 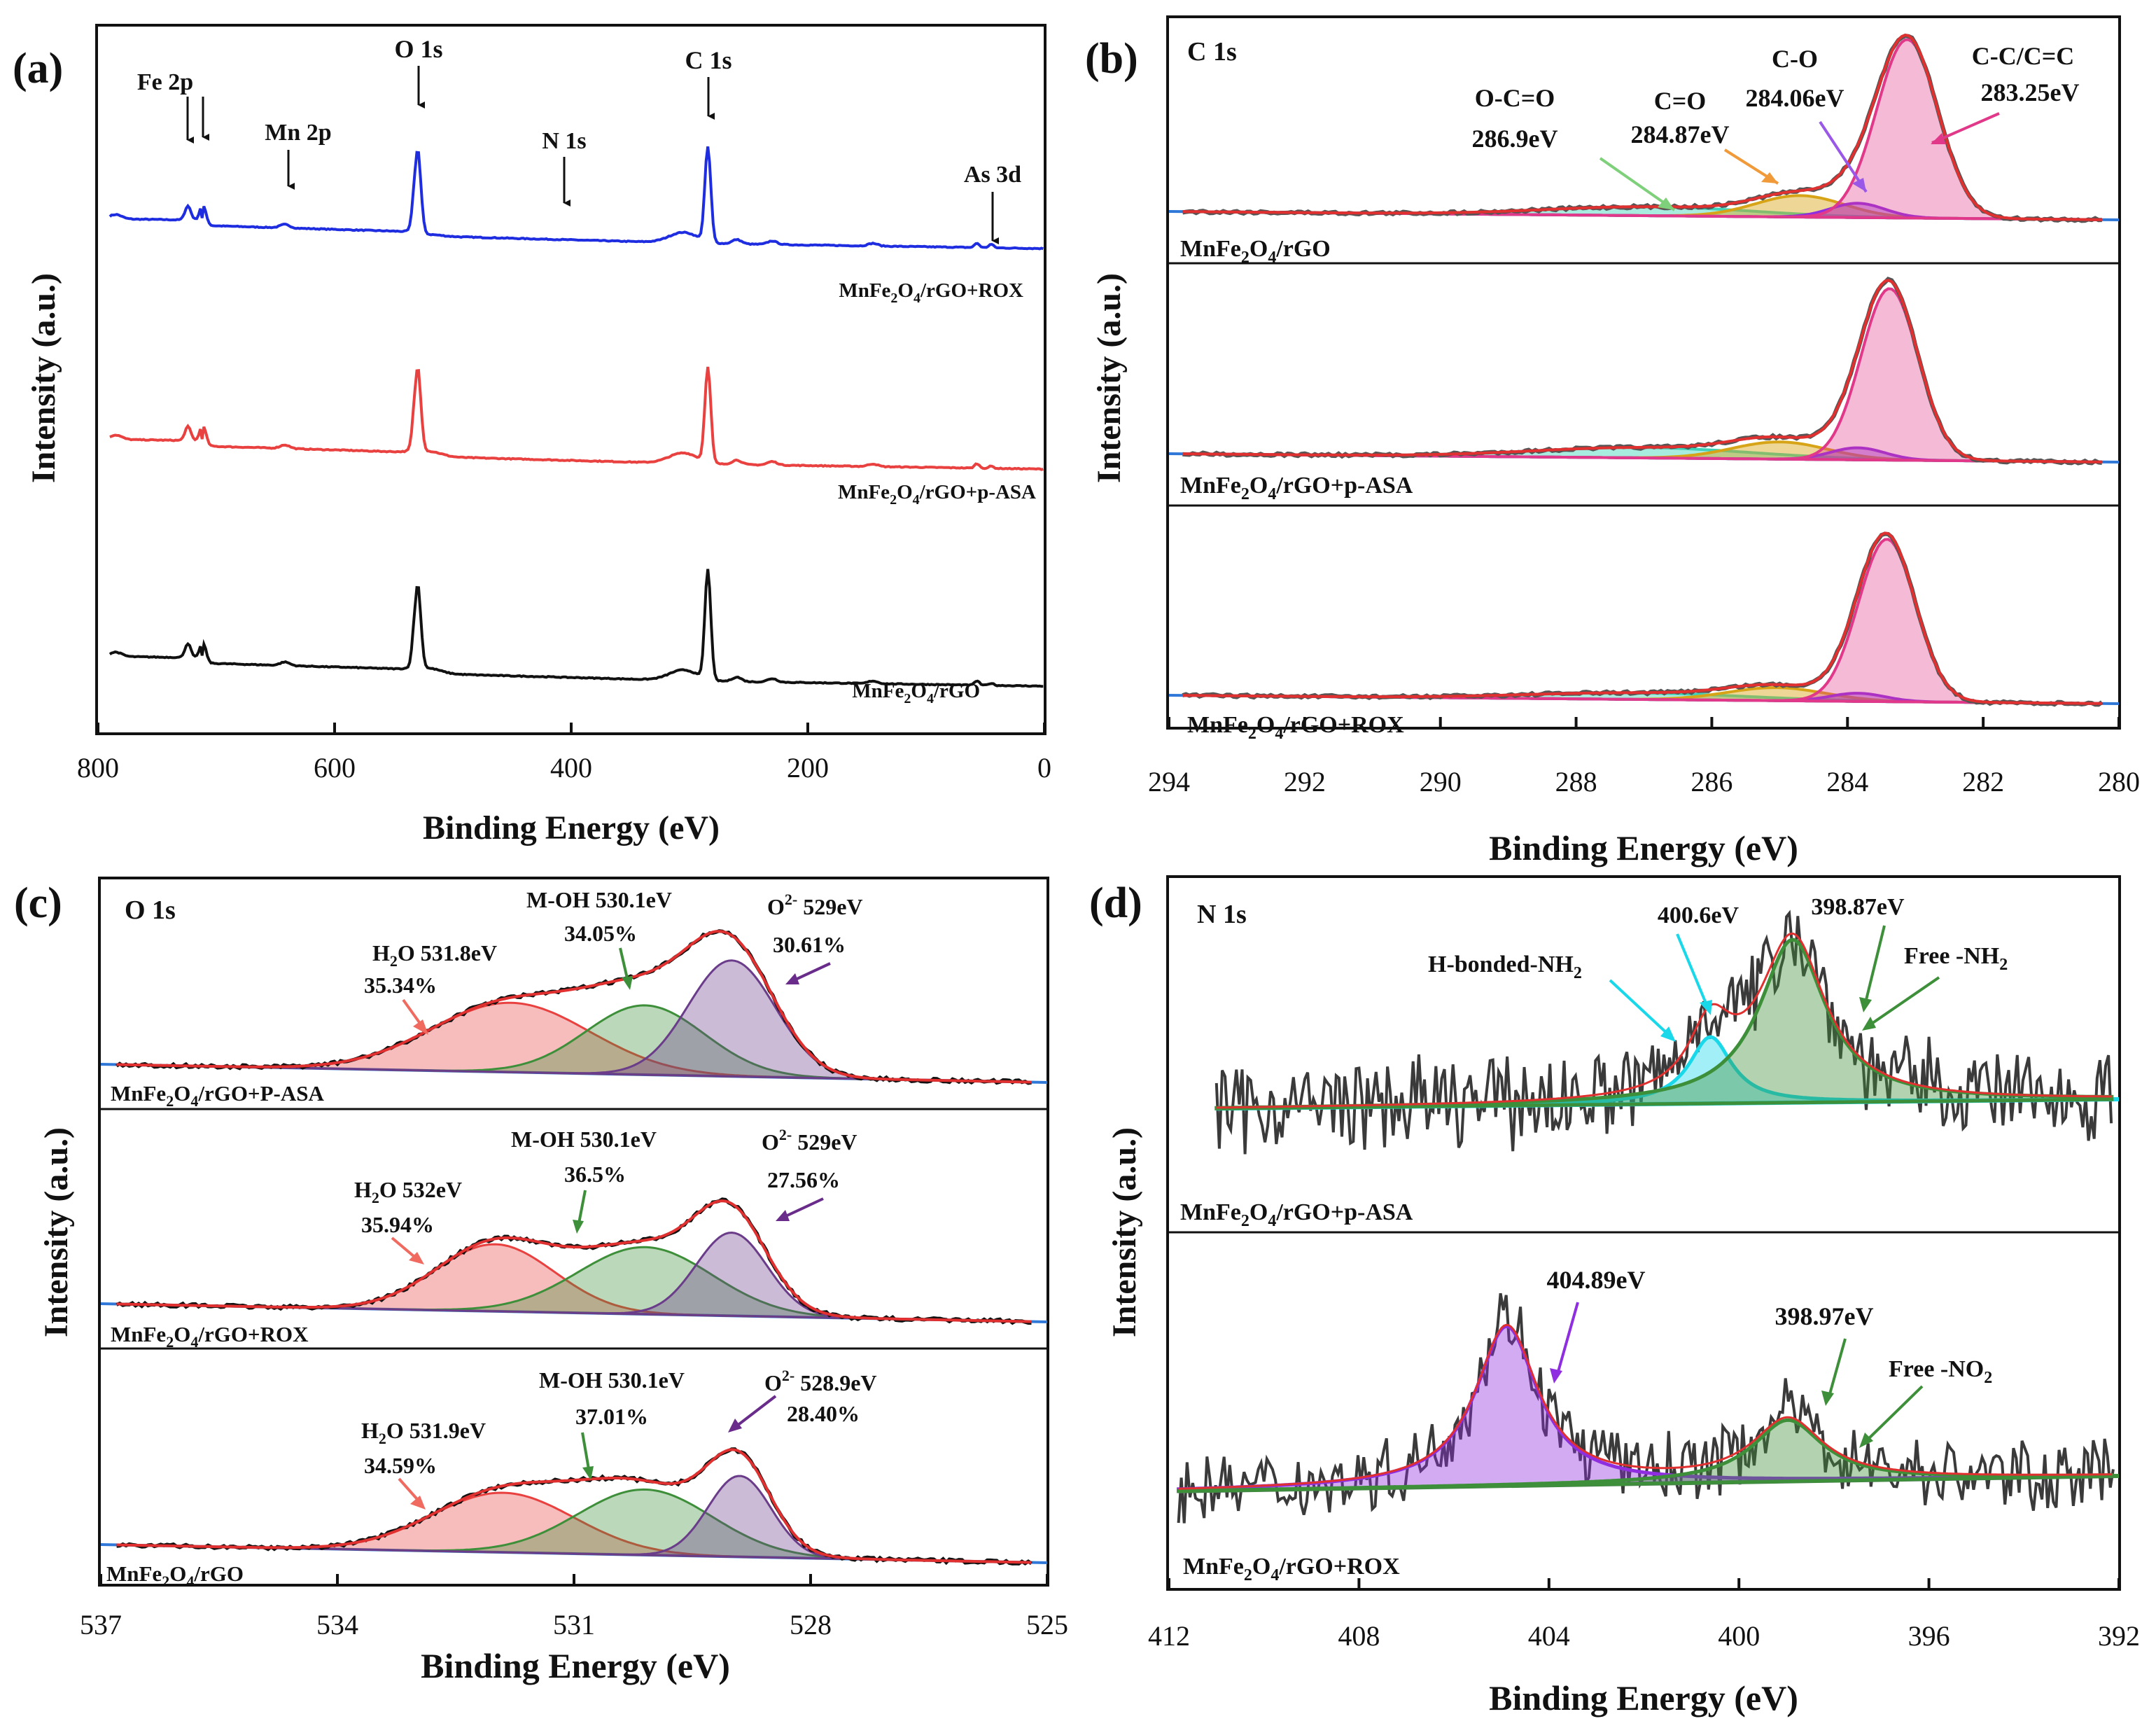 What do you see at coordinates (38, 68) in the screenshot?
I see `panel-a-letter: (a)` at bounding box center [38, 68].